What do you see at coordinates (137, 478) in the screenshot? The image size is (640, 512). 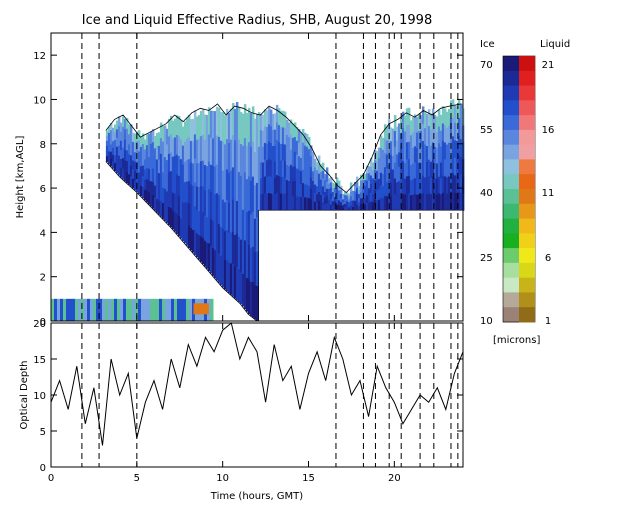 I see `time-tick-label: 5` at bounding box center [137, 478].